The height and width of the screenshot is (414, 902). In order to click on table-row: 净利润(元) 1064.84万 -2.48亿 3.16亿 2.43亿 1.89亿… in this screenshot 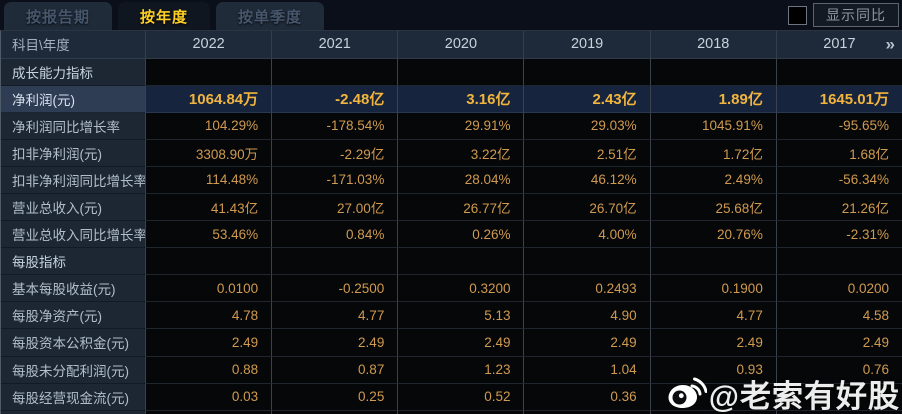, I will do `click(451, 99)`.